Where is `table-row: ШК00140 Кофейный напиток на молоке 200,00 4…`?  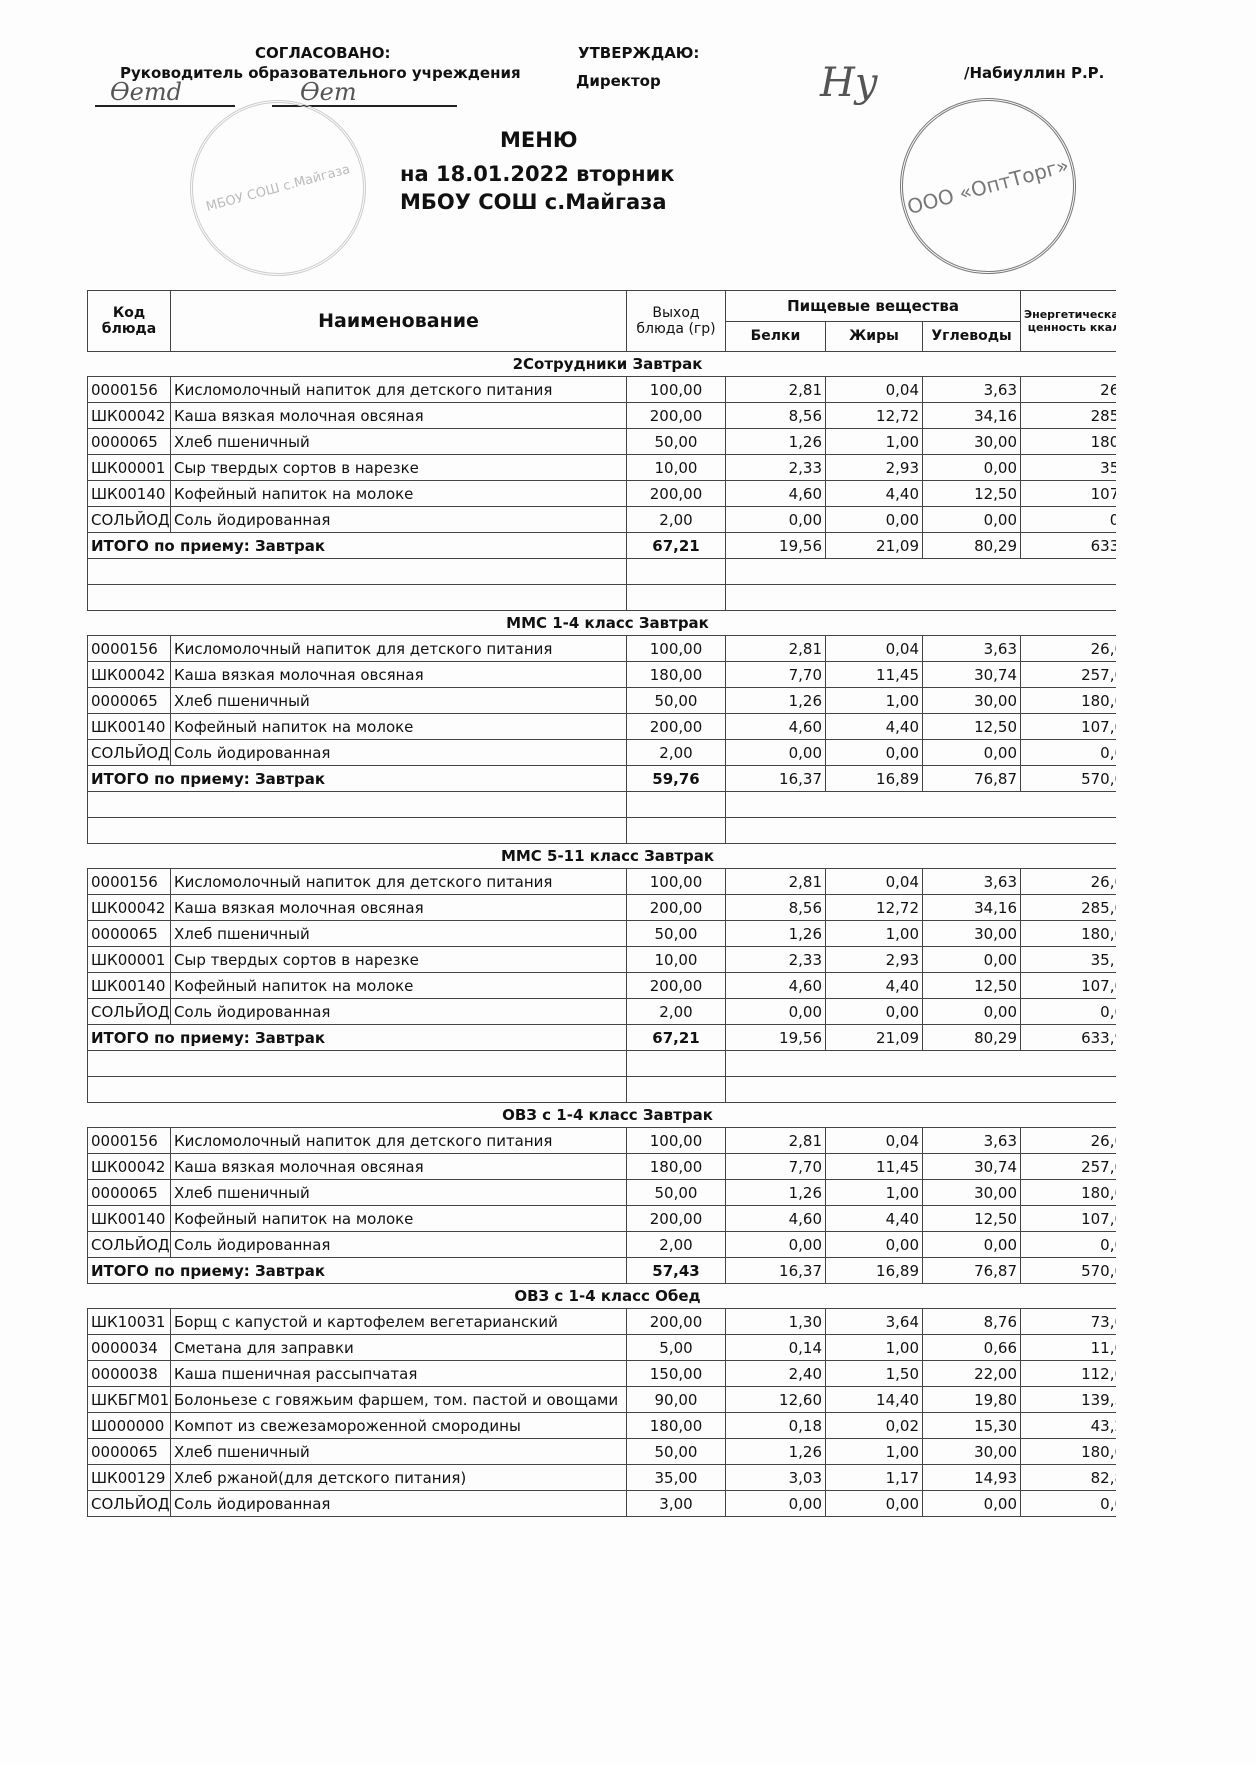 table-row: ШК00140 Кофейный напиток на молоке 200,00 4… is located at coordinates (601, 726).